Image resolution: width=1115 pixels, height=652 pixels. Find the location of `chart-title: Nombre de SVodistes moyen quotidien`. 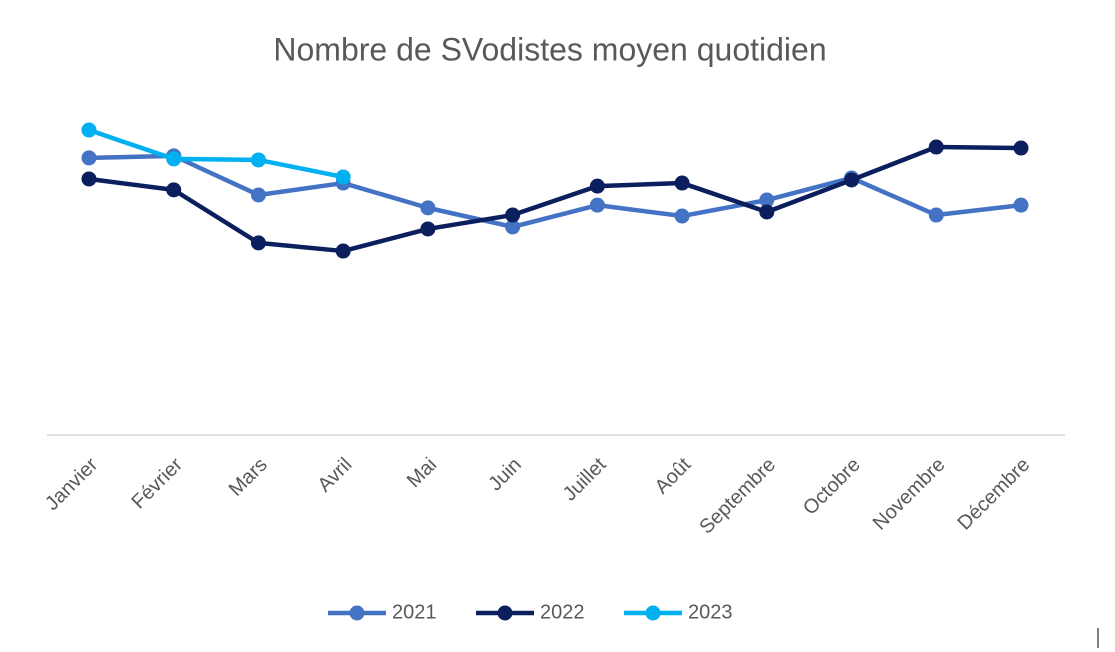

chart-title: Nombre de SVodistes moyen quotidien is located at coordinates (549, 49).